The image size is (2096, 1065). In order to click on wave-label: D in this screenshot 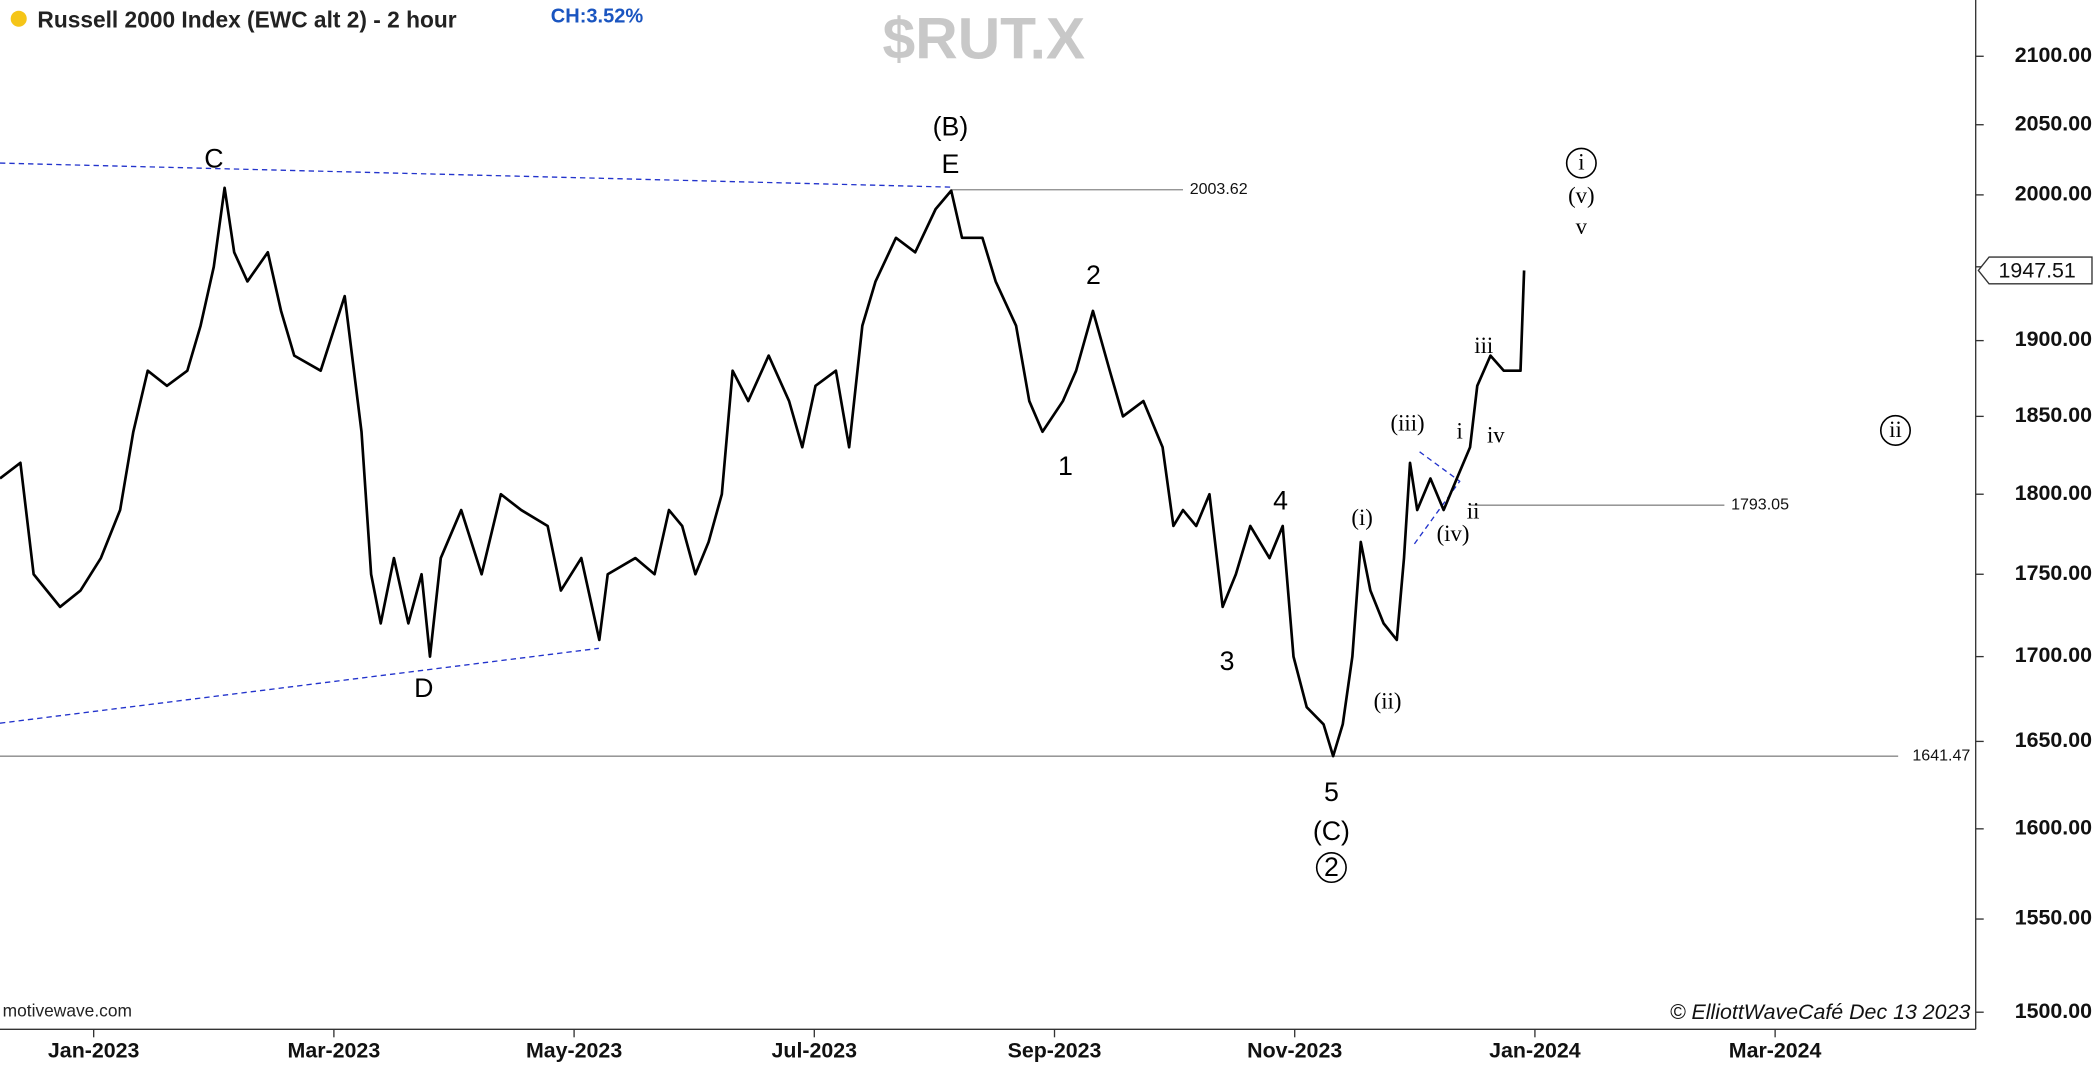, I will do `click(423, 688)`.